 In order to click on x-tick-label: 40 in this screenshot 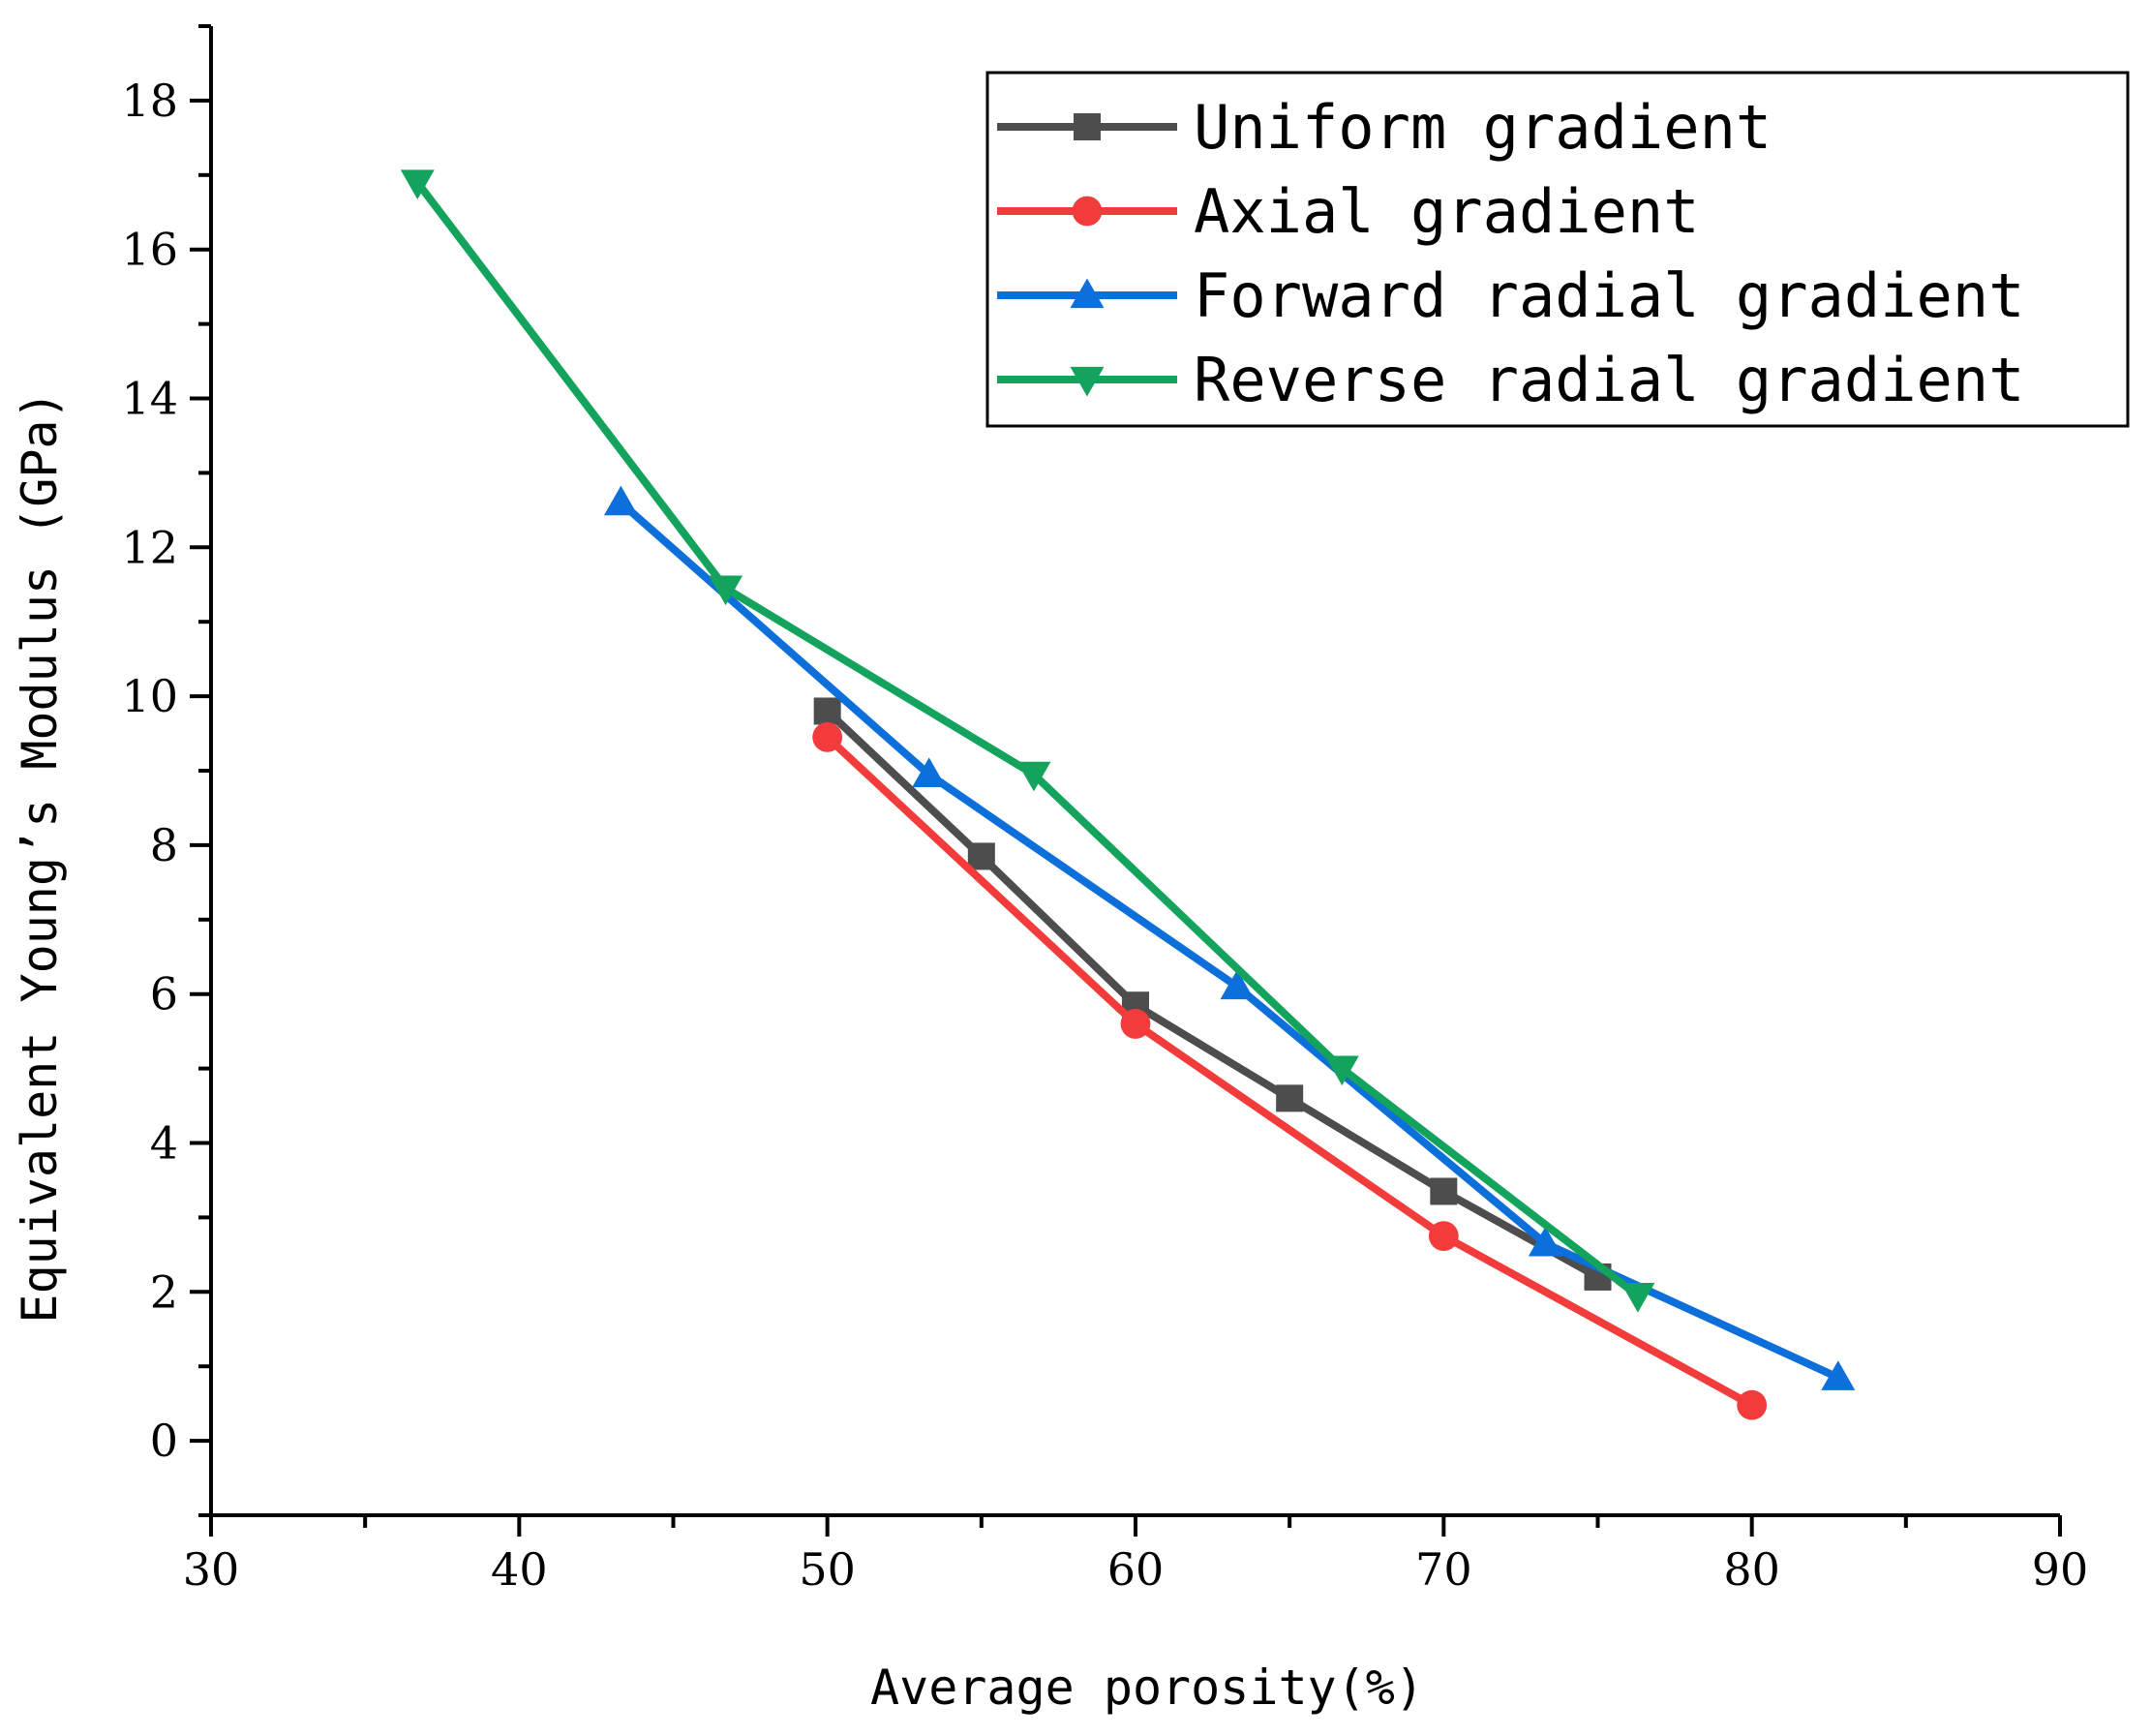, I will do `click(519, 1569)`.